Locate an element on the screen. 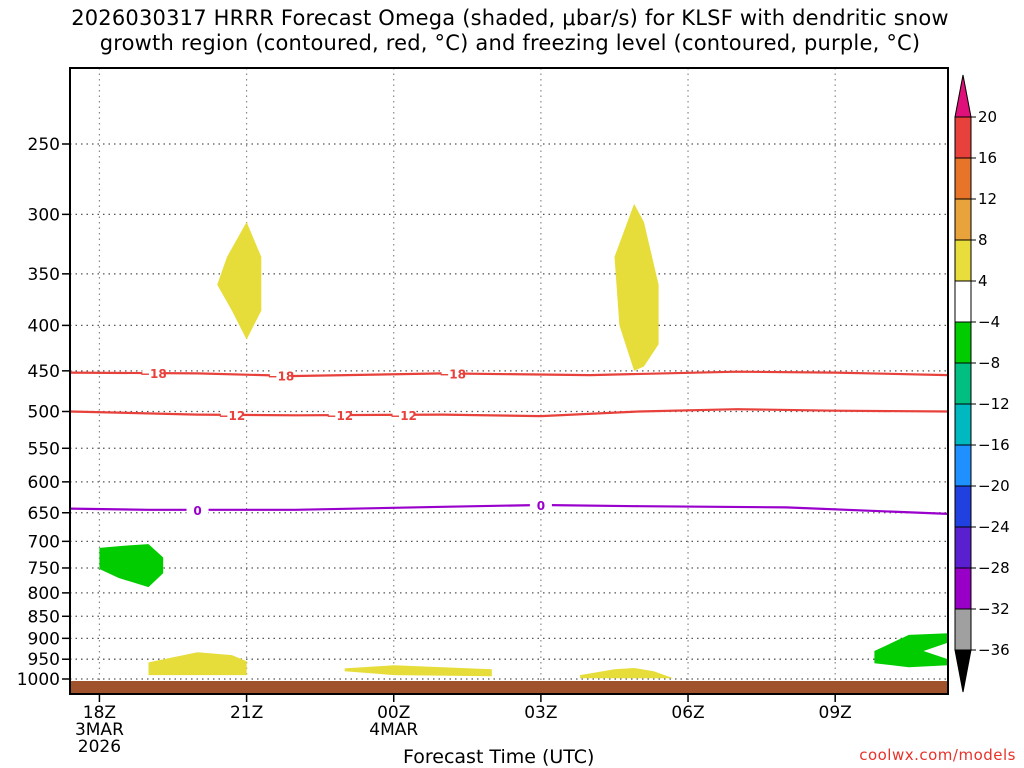 This screenshot has height=768, width=1024. y-tick-label-650: 650 is located at coordinates (44, 514).